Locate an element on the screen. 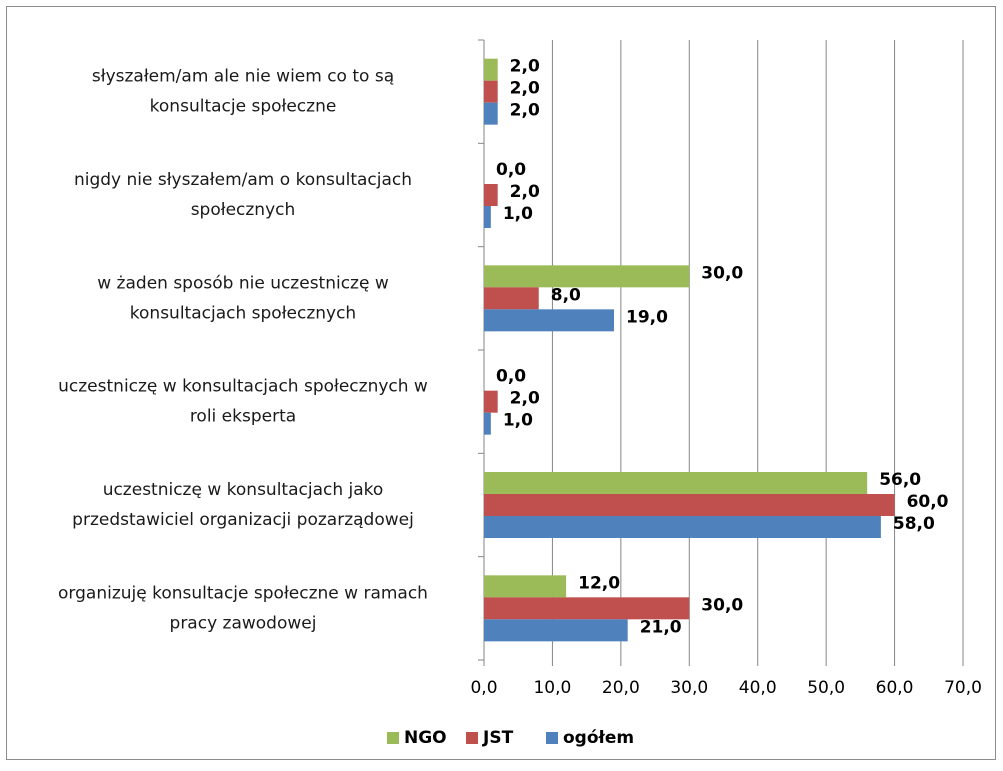 The width and height of the screenshot is (1003, 771). x-tick-label: 0,0 is located at coordinates (483, 688).